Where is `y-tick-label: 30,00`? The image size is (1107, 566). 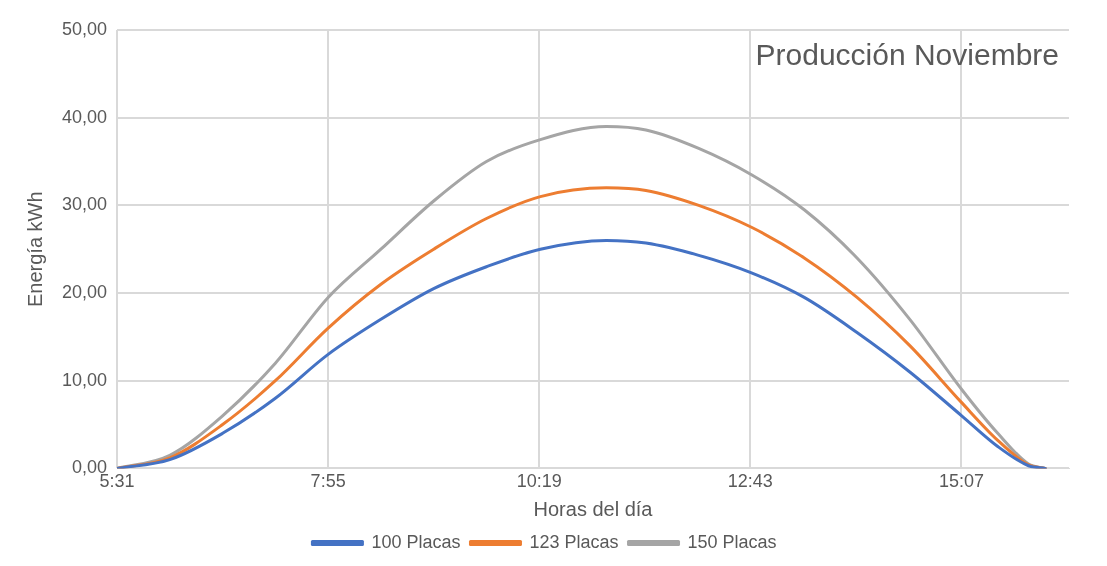 y-tick-label: 30,00 is located at coordinates (85, 204).